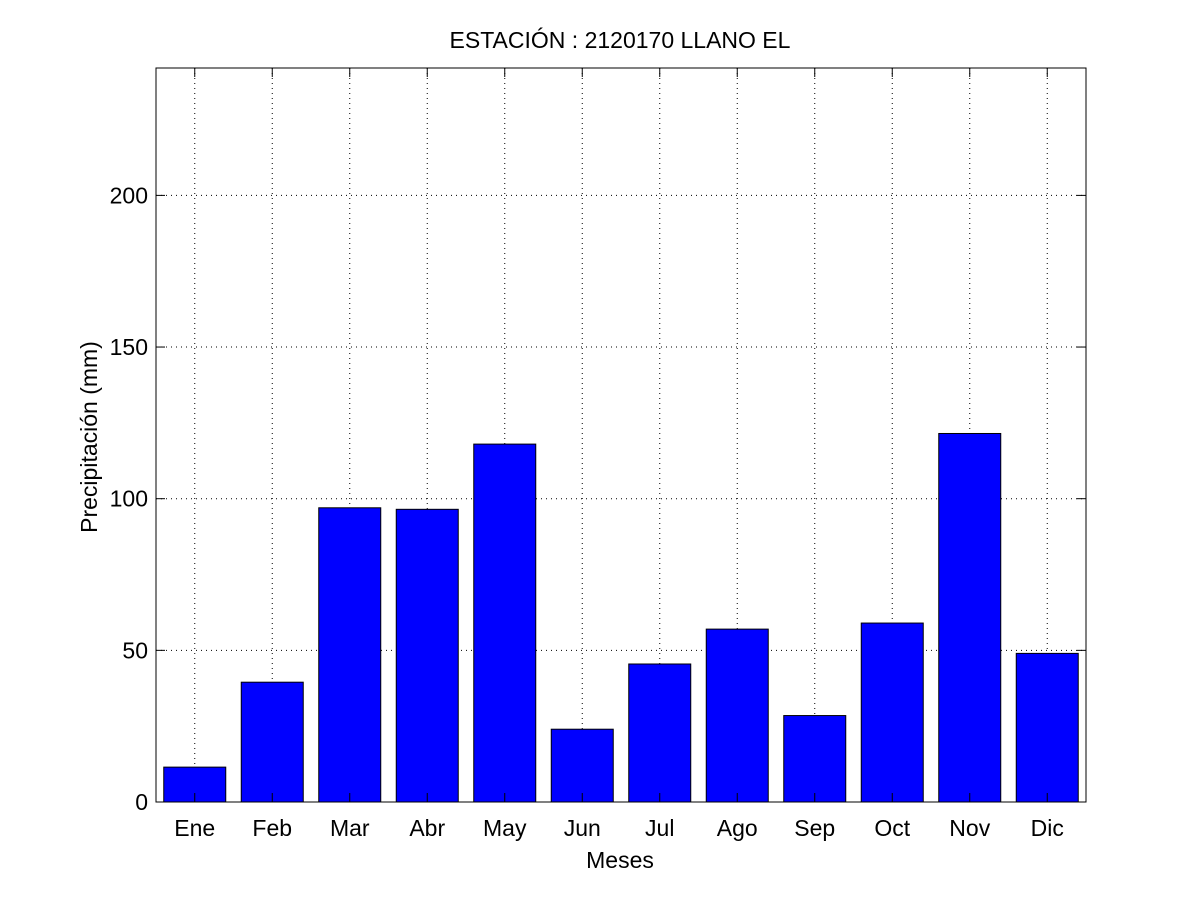 The image size is (1200, 900). I want to click on x-axis-label: Meses, so click(620, 860).